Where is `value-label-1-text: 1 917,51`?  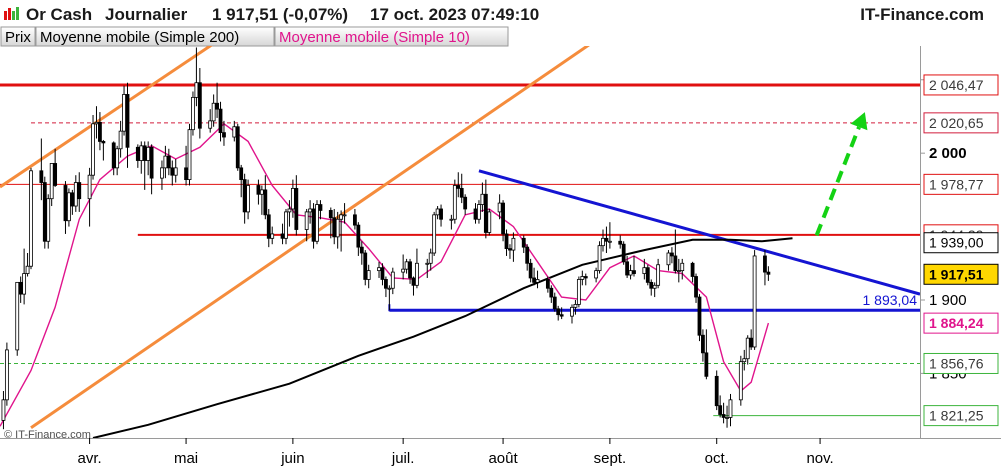 value-label-1-text: 1 917,51 is located at coordinates (956, 274).